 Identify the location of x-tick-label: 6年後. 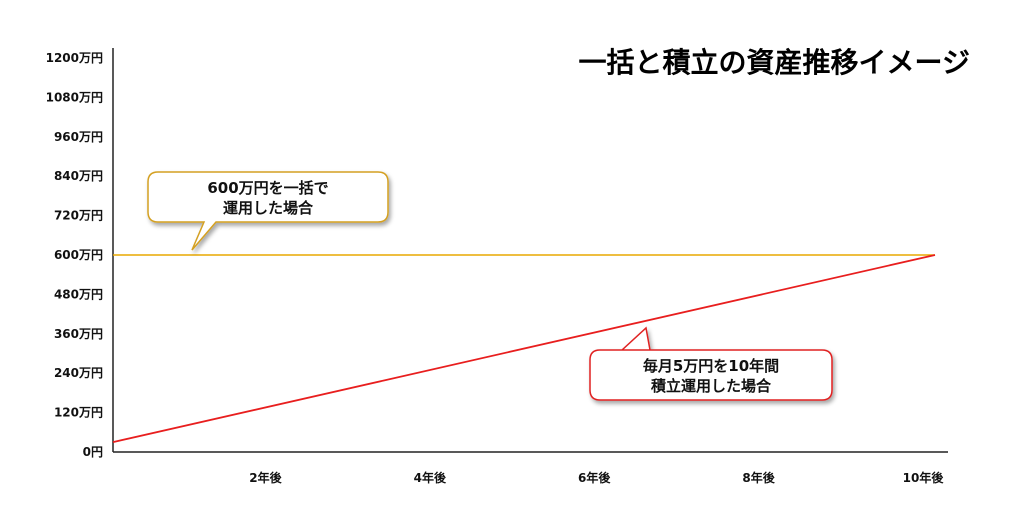
(594, 477).